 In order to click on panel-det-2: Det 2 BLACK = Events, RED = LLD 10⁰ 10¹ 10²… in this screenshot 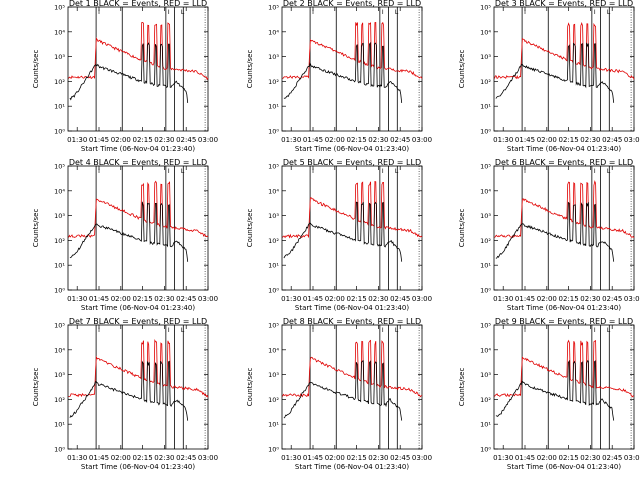, I will do `click(339, 76)`.